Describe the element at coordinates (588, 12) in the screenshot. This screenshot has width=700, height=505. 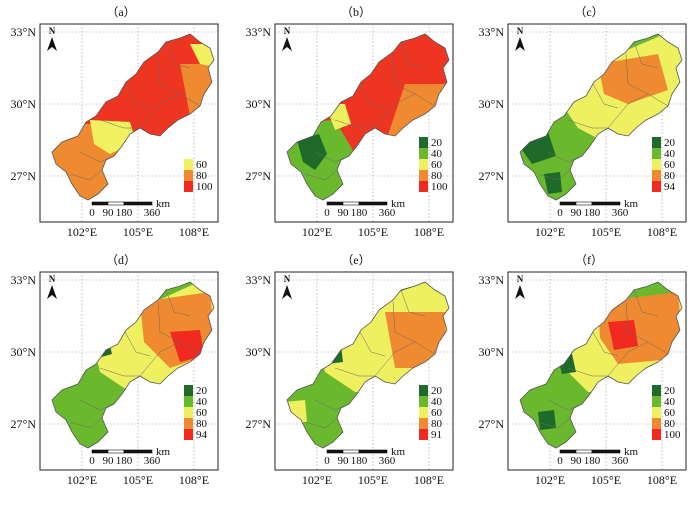
I see `panel-title: （c）` at that location.